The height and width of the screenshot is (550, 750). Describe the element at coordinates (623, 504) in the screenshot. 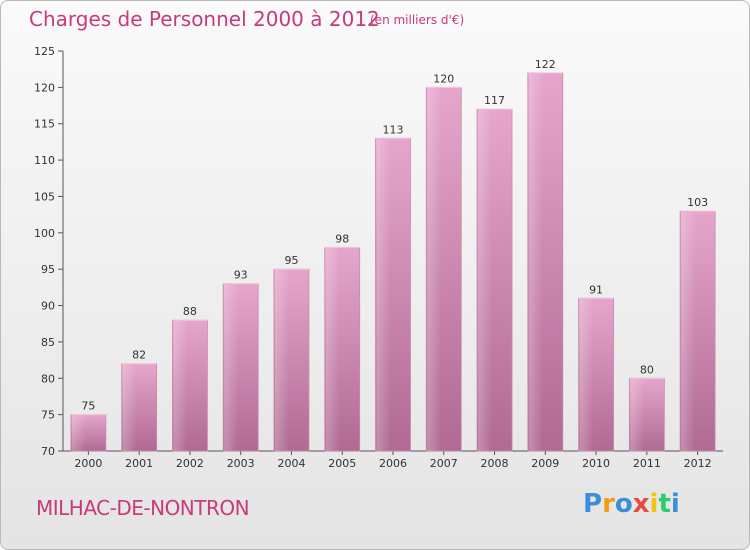

I see `logo-letter: o` at that location.